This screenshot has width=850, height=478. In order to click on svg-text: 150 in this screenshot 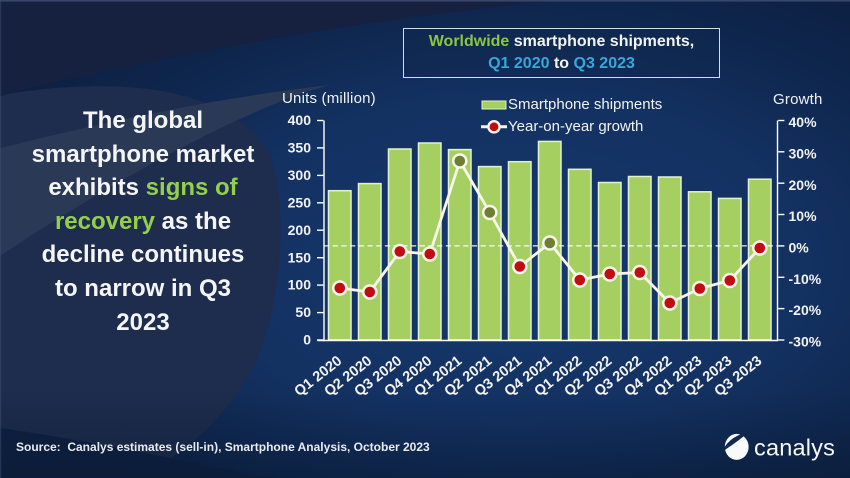, I will do `click(300, 257)`.